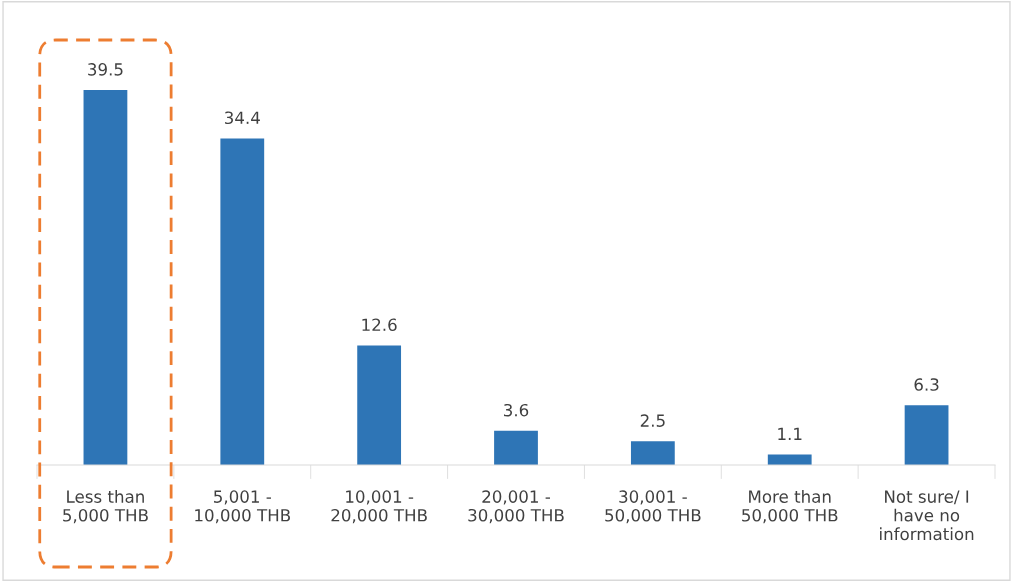  Describe the element at coordinates (242, 507) in the screenshot. I see `x-tick-label: 5,001 - 10,000 THB` at that location.